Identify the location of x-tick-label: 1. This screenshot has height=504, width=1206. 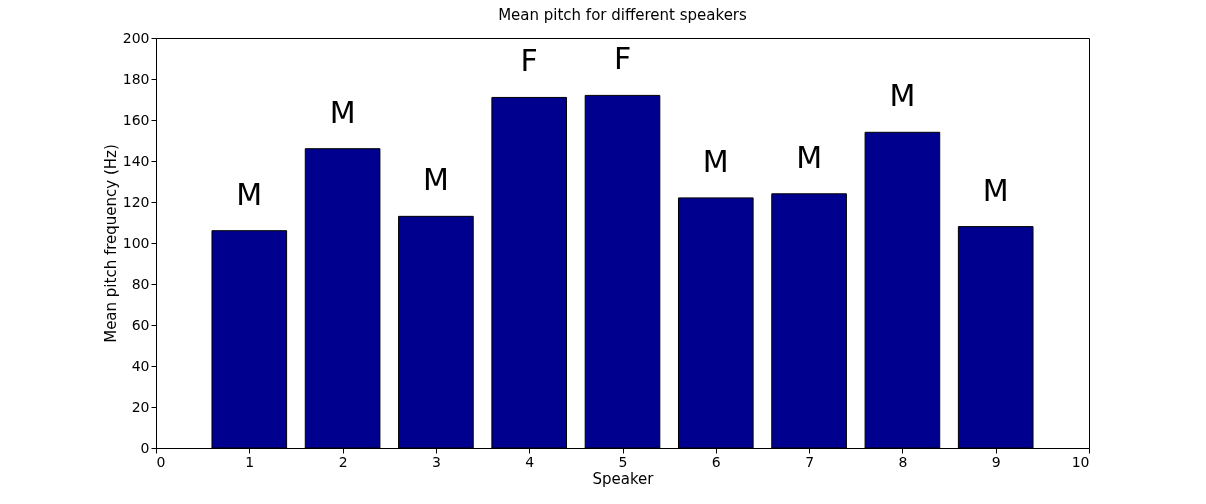
(250, 461).